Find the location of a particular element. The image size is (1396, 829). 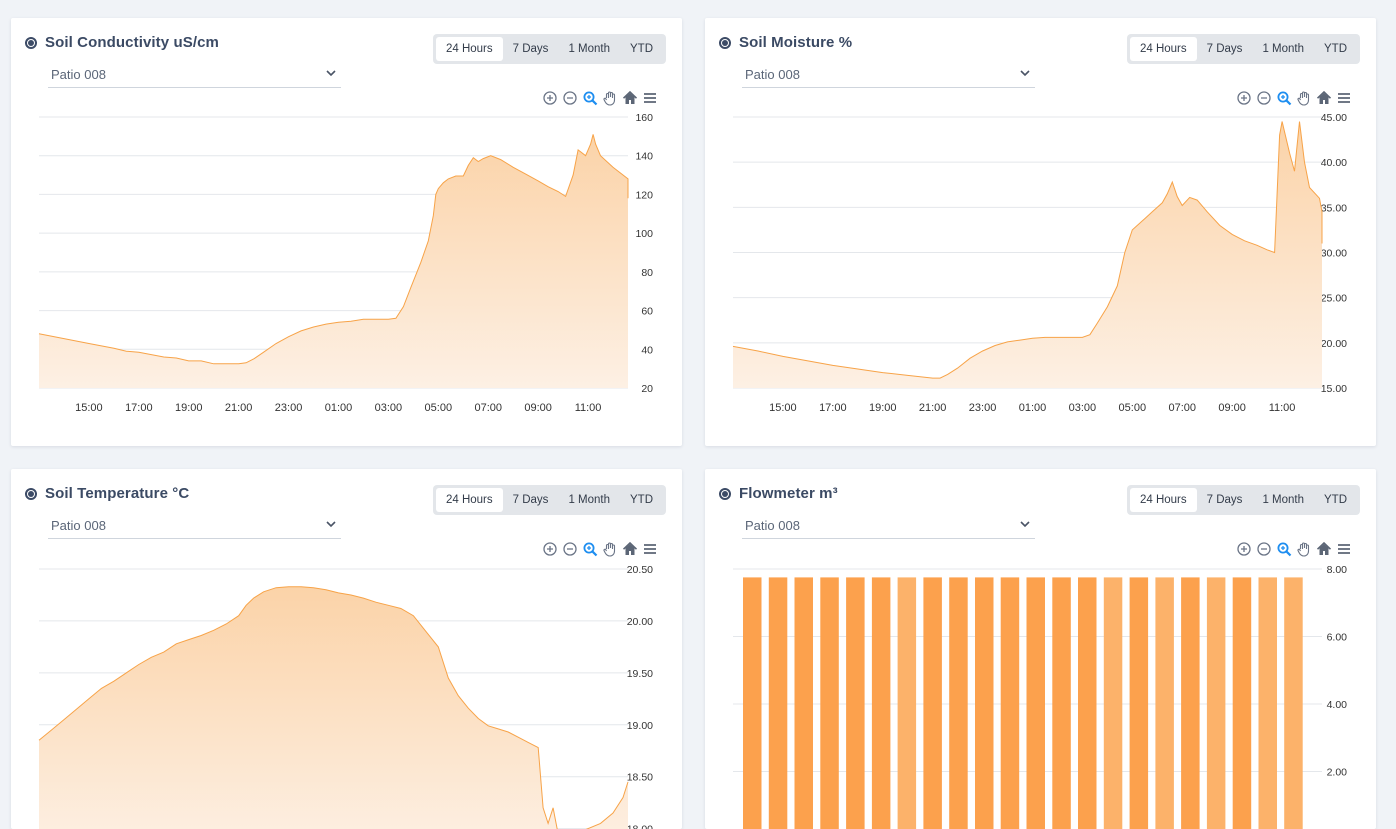

card-title: Flowmeter m³ is located at coordinates (778, 493).